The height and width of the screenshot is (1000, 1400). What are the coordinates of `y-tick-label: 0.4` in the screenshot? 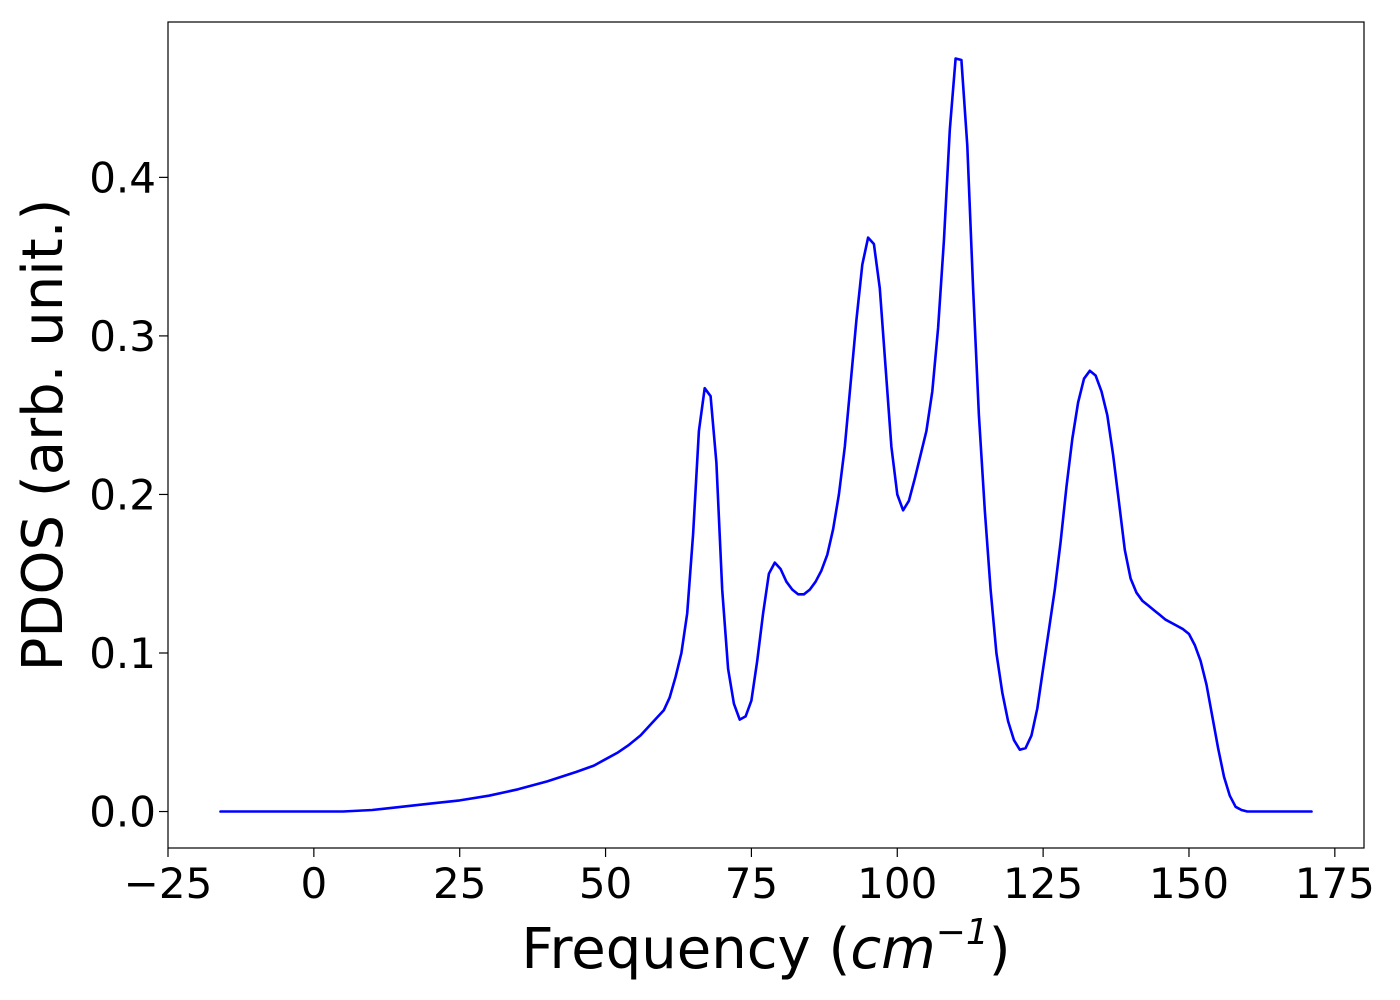 It's located at (122, 177).